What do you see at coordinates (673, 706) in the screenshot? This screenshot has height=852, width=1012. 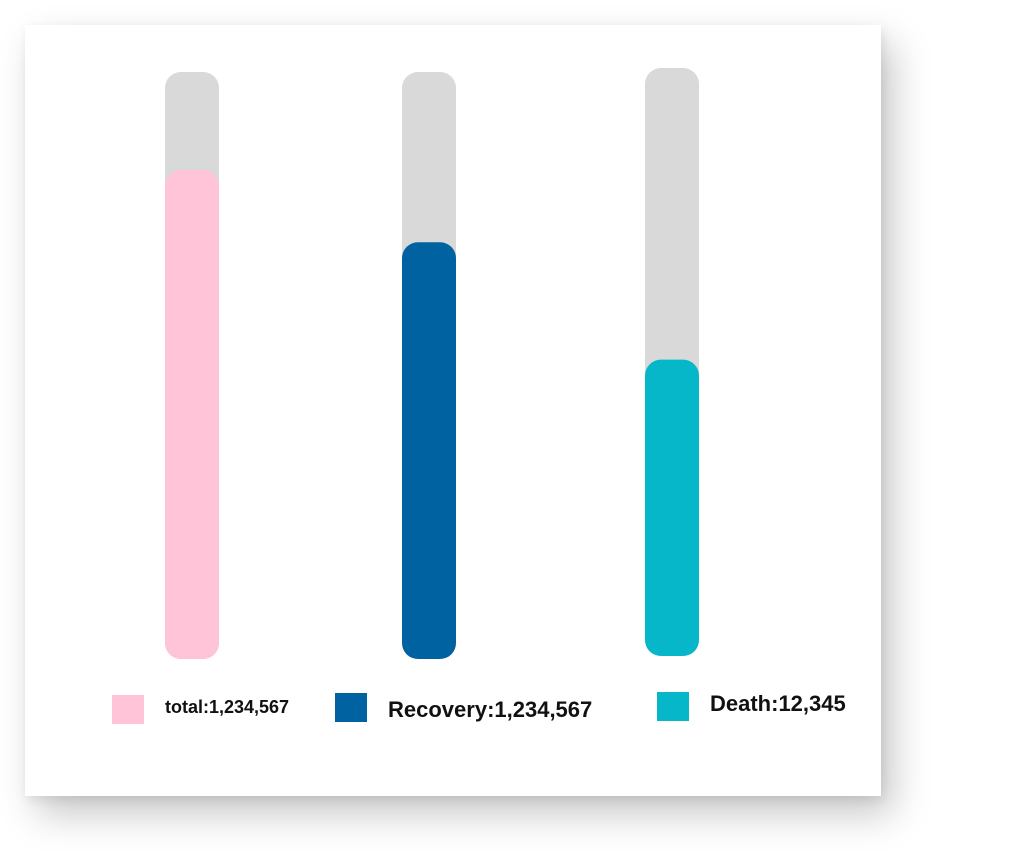 I see `legend-swatch-death` at bounding box center [673, 706].